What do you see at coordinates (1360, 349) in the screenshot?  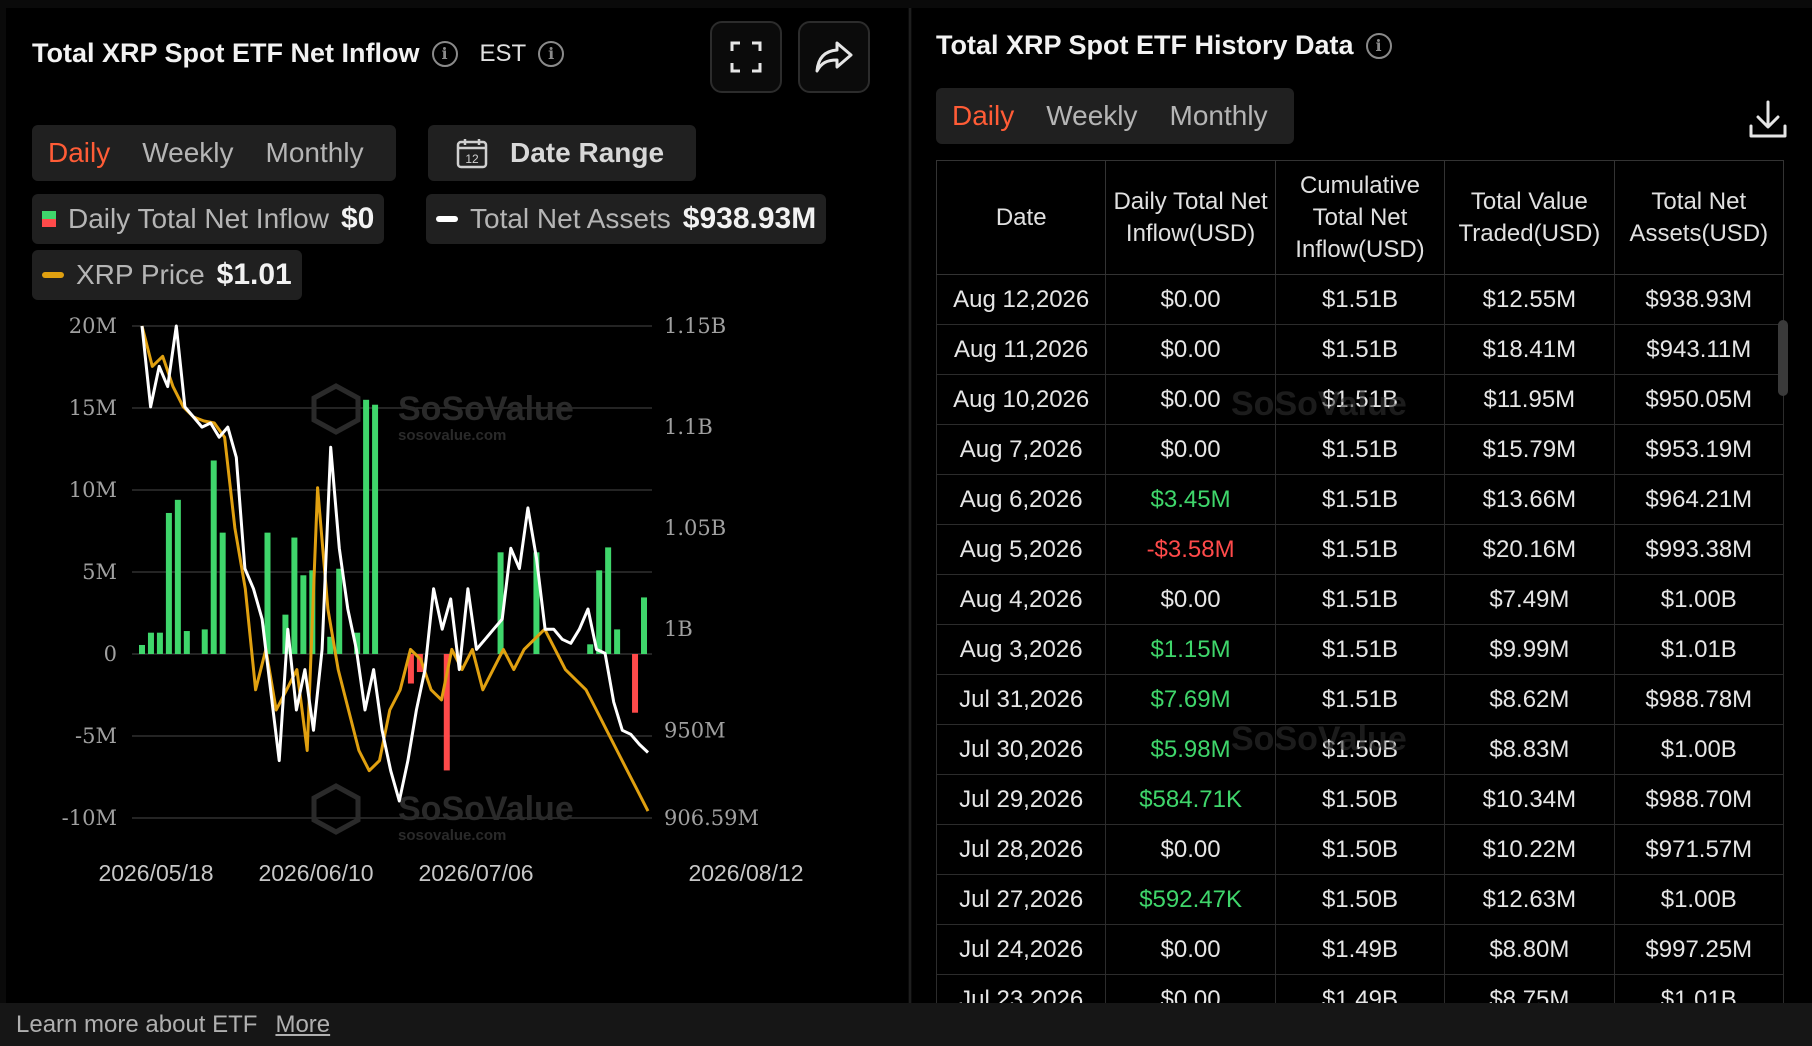 I see `table-row: Aug 11,2026 $0.00 $1.51B $18.41M $943.11M` at bounding box center [1360, 349].